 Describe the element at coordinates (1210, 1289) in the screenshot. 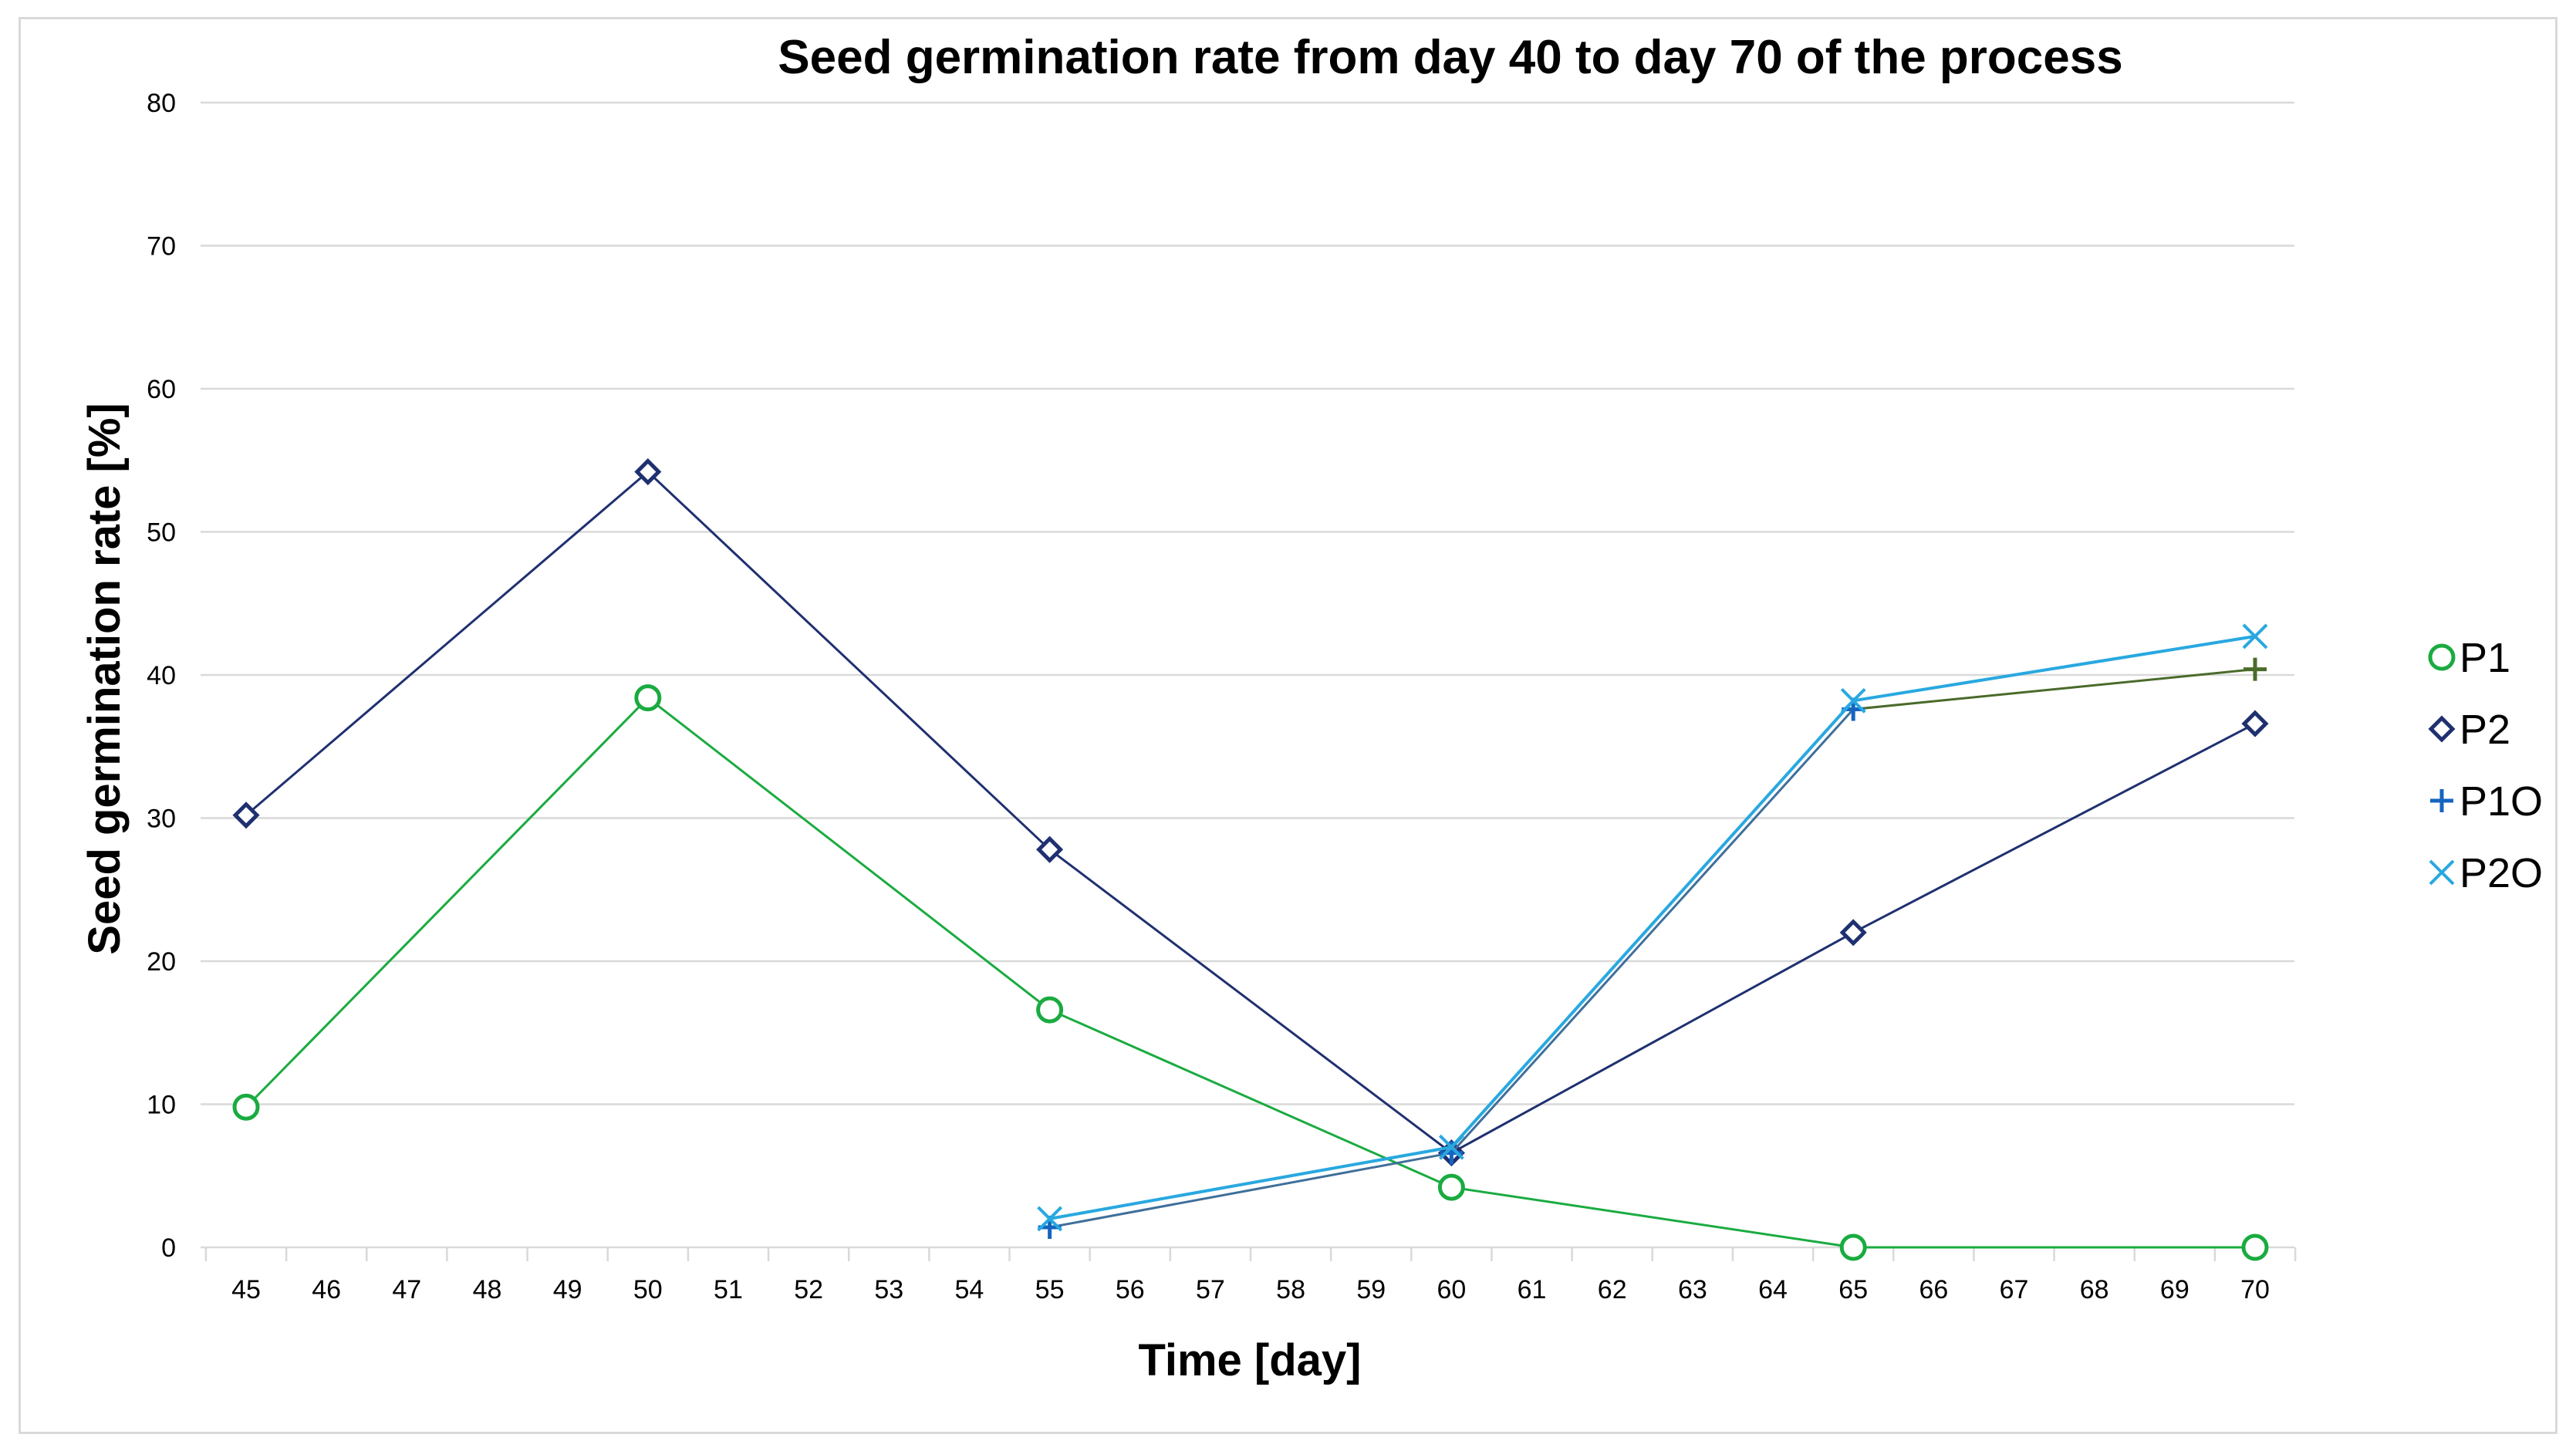

I see `x-tick-label: 57` at that location.